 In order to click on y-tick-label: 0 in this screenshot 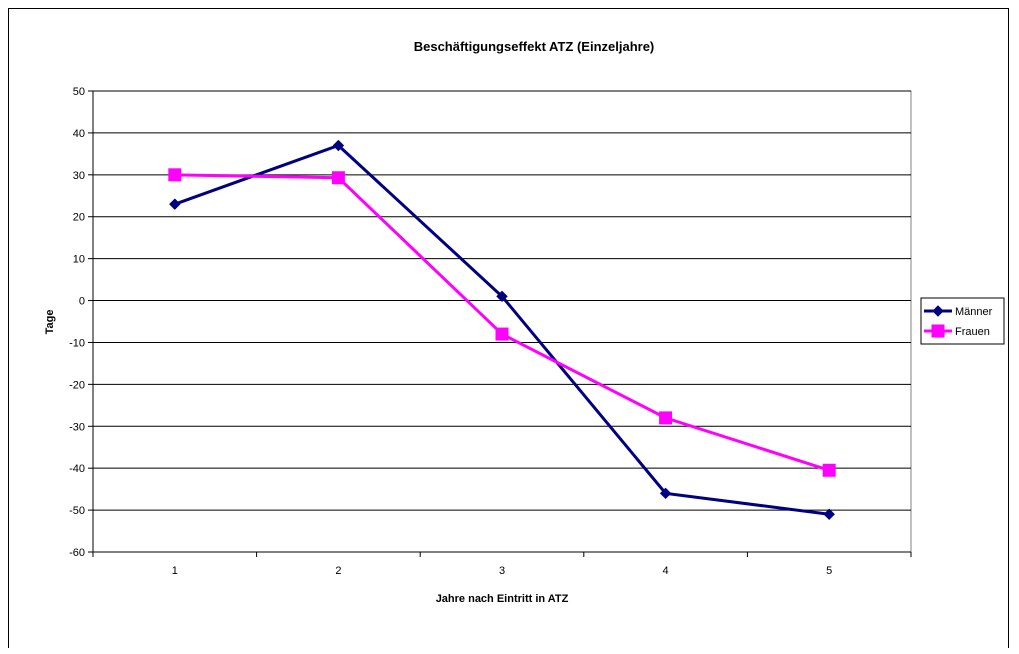, I will do `click(82, 302)`.